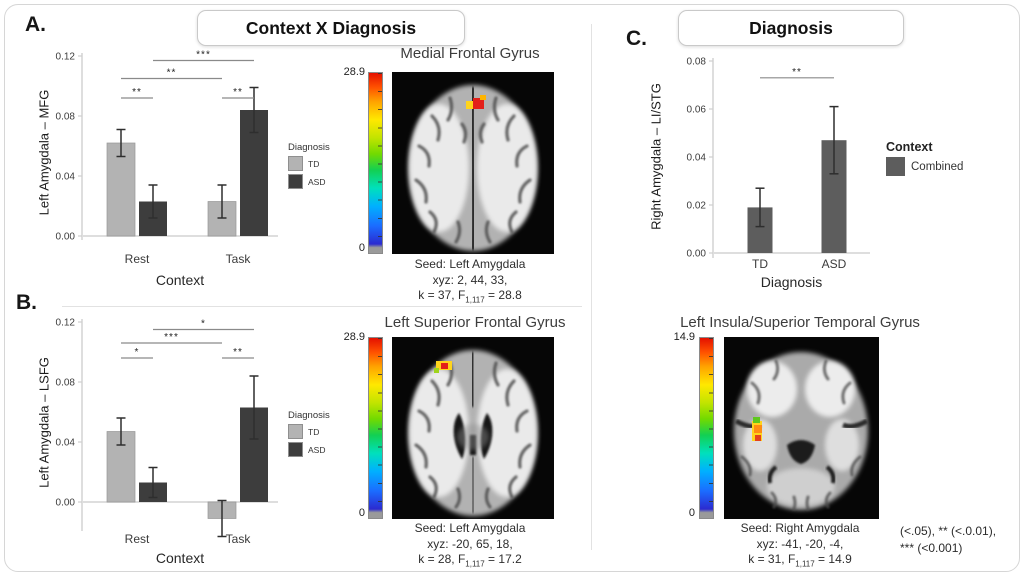  Describe the element at coordinates (697, 110) in the screenshot. I see `svg-text: 0.06` at that location.